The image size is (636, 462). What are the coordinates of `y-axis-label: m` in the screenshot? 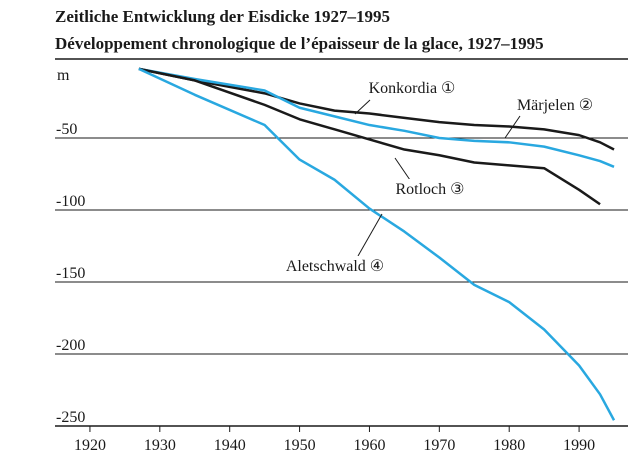 It's located at (63, 75).